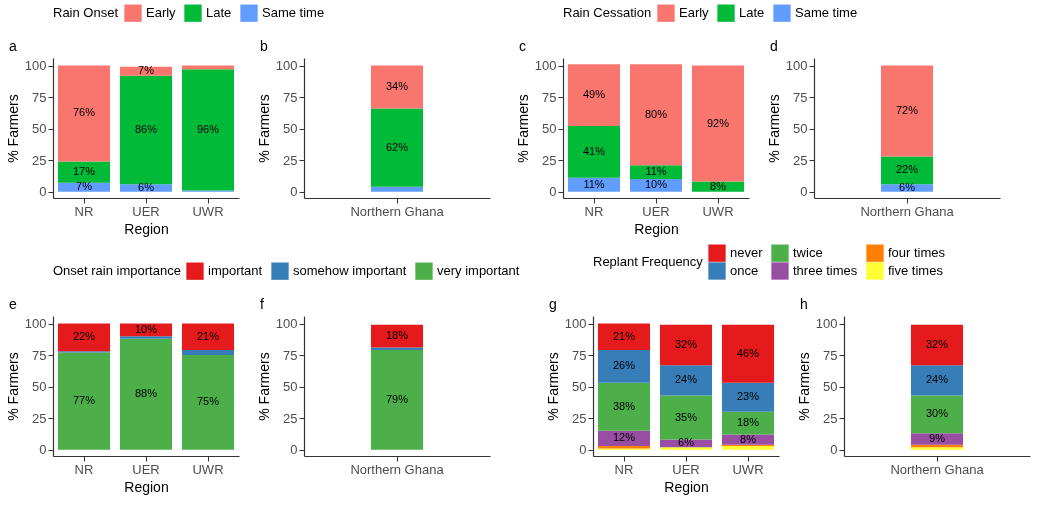 This screenshot has width=1054, height=519. What do you see at coordinates (208, 128) in the screenshot?
I see `data-label: 96%` at bounding box center [208, 128].